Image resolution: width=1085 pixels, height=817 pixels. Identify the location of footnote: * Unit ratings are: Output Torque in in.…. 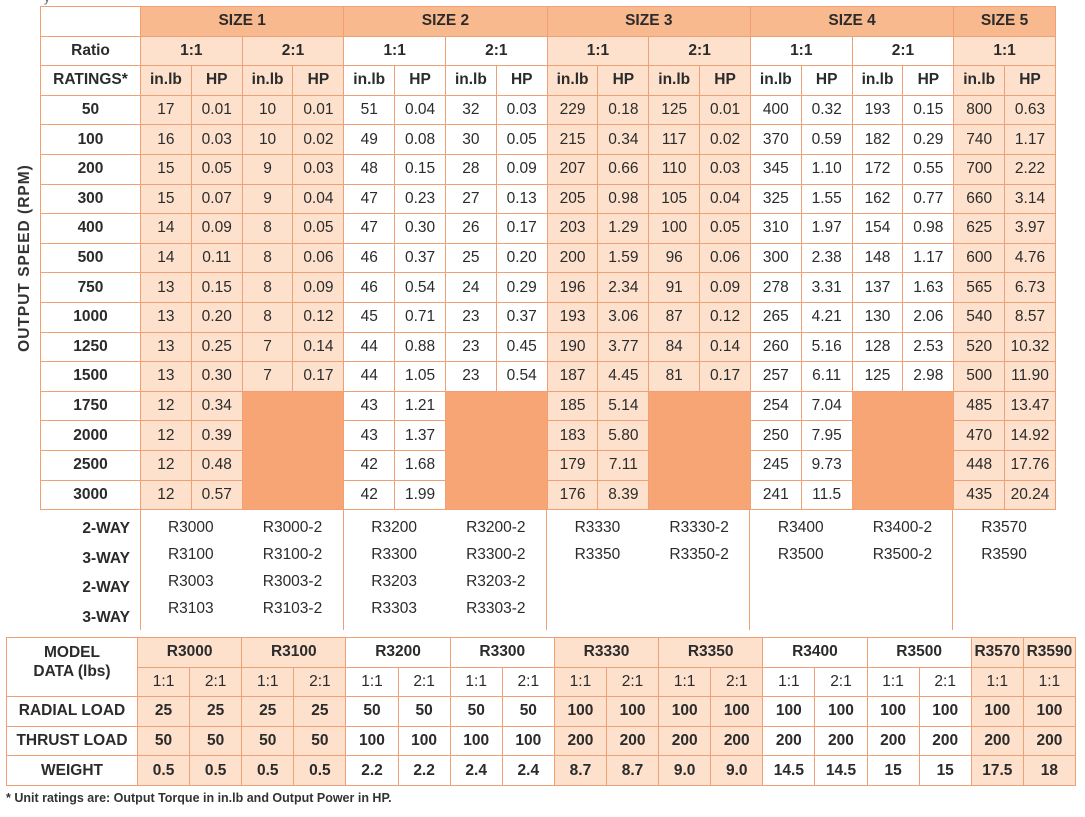
(199, 798).